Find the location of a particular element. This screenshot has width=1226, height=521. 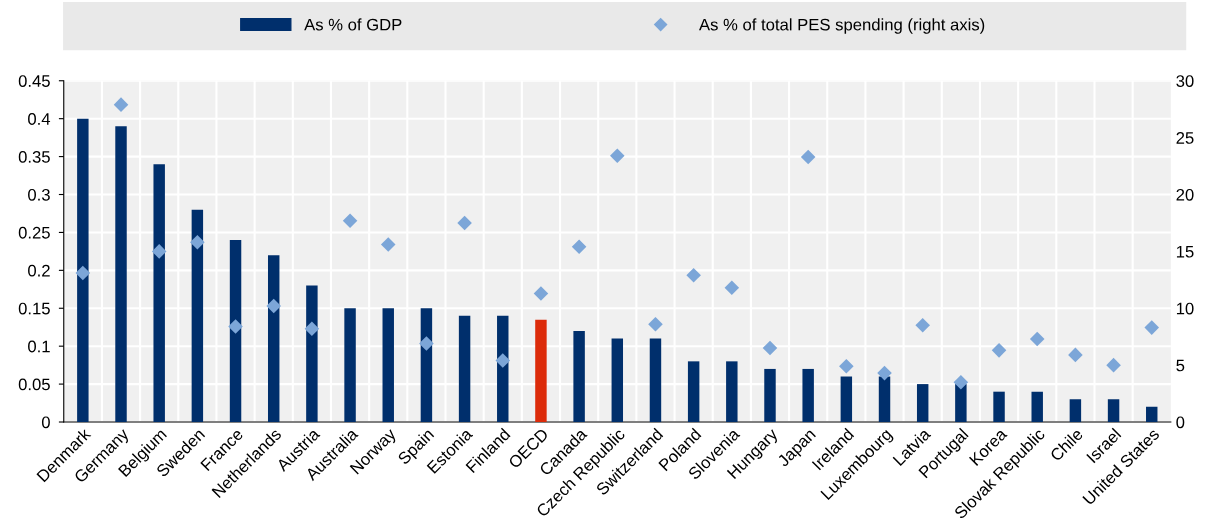

y-tick-label: 0.45 is located at coordinates (34, 81).